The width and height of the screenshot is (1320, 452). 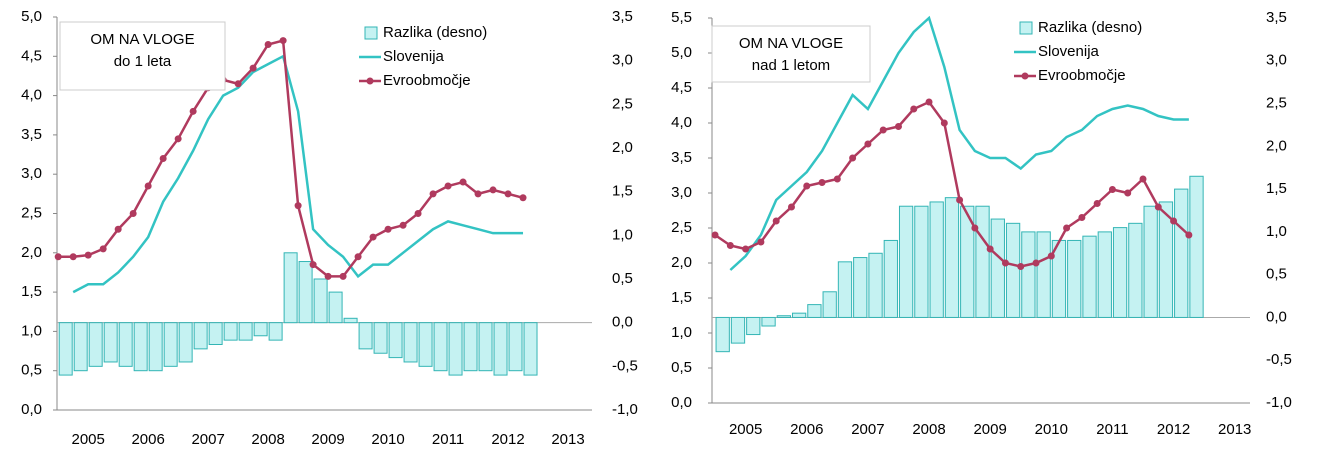 What do you see at coordinates (791, 65) in the screenshot?
I see `annotation: nad 1 letom` at bounding box center [791, 65].